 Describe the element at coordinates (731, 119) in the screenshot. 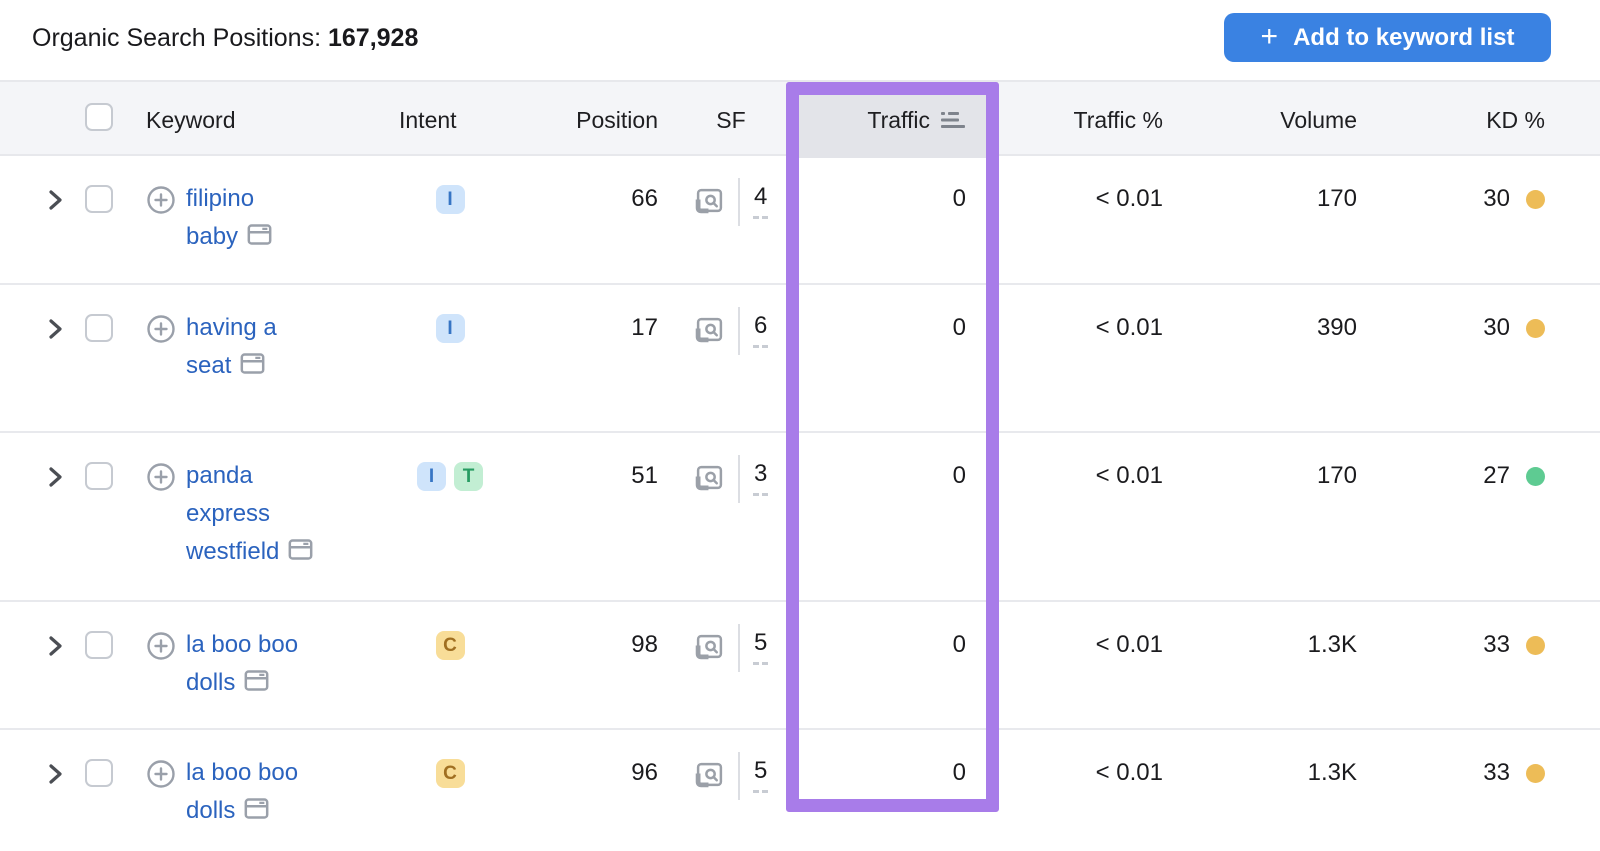

I see `column-sf: SF` at that location.